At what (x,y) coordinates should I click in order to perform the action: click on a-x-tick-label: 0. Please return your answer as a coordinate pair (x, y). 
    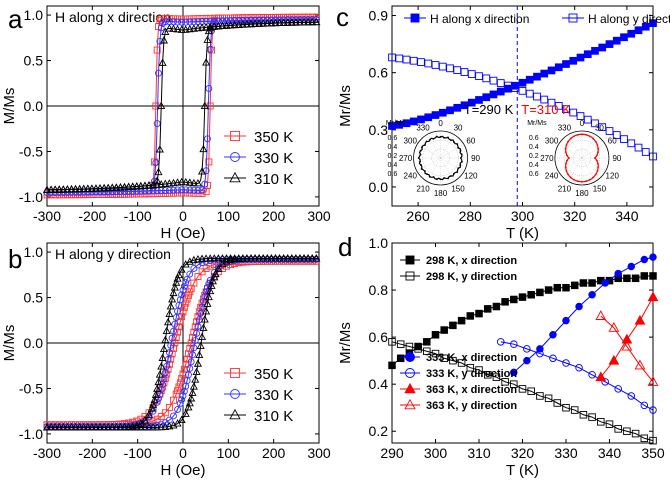
    Looking at the image, I should click on (183, 216).